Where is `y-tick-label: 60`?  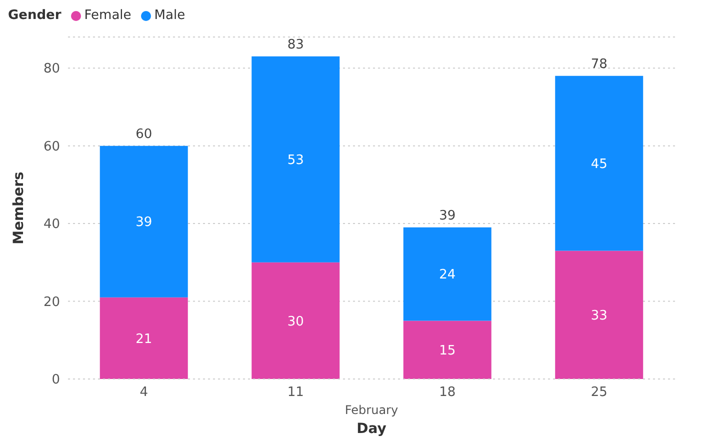 y-tick-label: 60 is located at coordinates (51, 146).